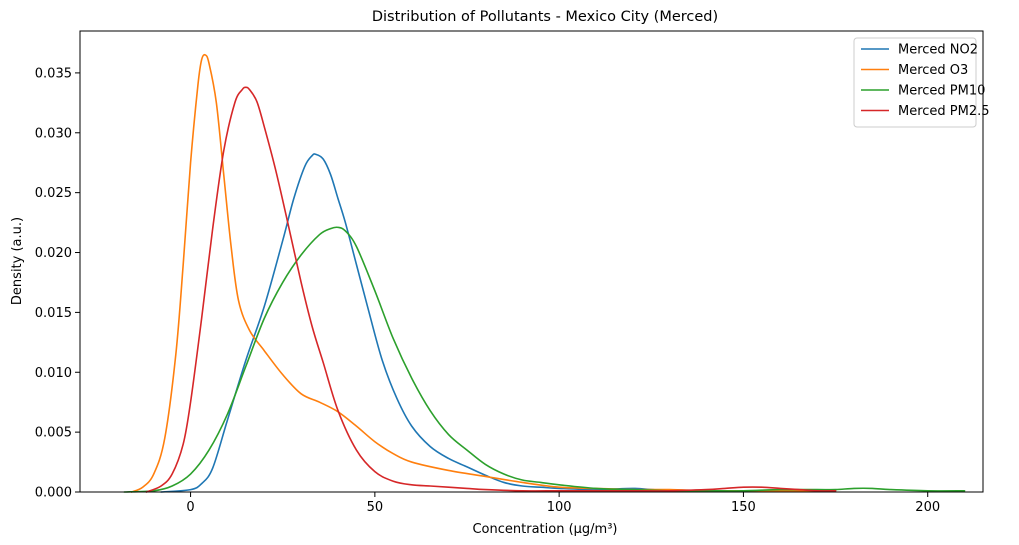  Describe the element at coordinates (938, 50) in the screenshot. I see `legend-label-0: Merced NO2` at that location.